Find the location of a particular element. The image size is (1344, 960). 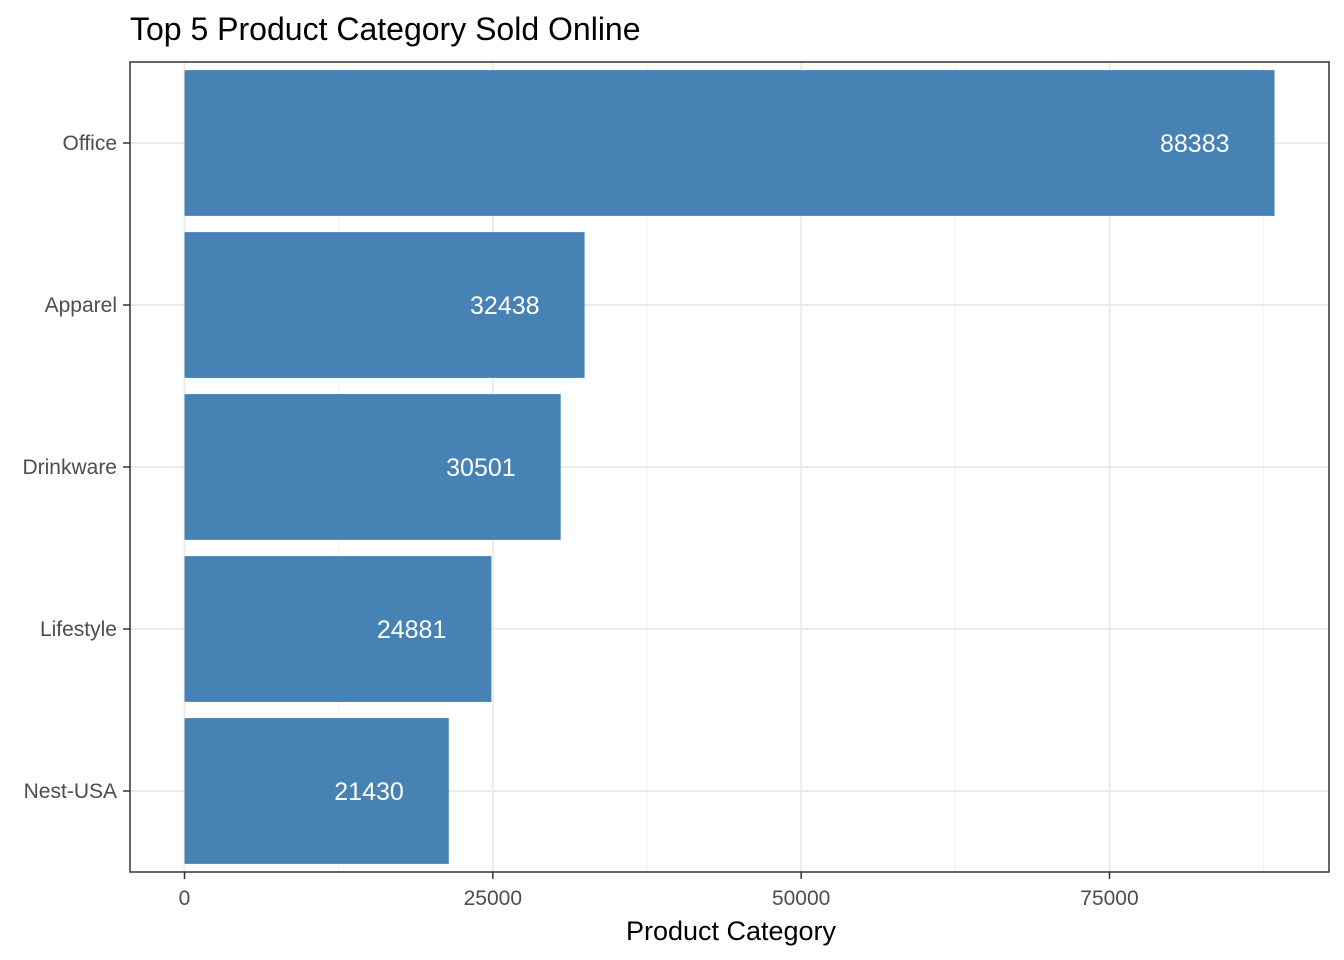

y-tick-label: Lifestyle is located at coordinates (78, 629).